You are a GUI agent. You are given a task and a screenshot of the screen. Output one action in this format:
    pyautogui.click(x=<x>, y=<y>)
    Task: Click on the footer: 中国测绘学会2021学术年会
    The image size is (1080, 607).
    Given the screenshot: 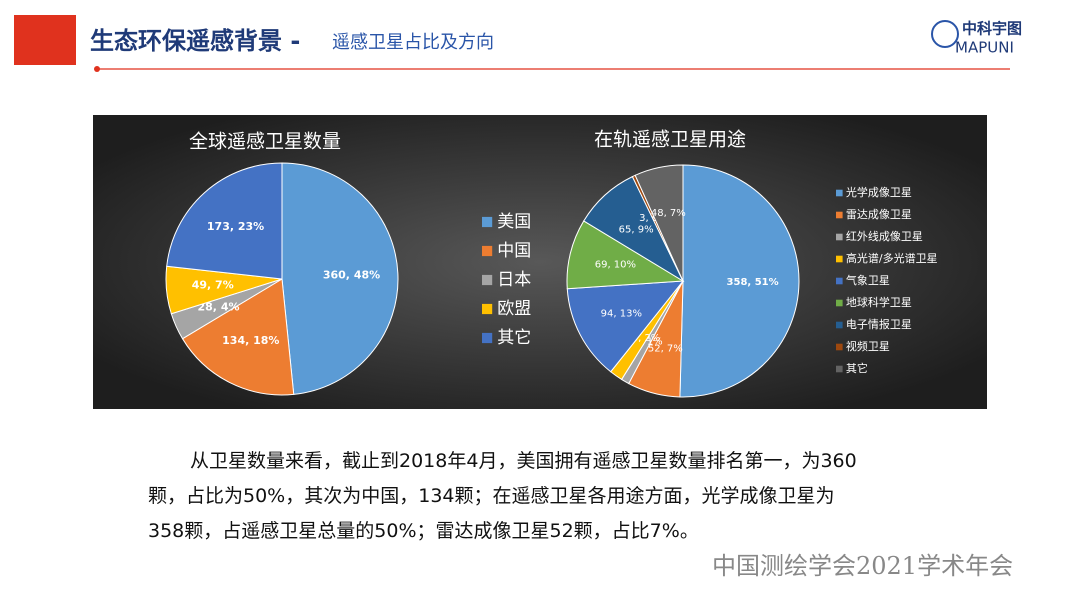 What is the action you would take?
    pyautogui.click(x=863, y=566)
    